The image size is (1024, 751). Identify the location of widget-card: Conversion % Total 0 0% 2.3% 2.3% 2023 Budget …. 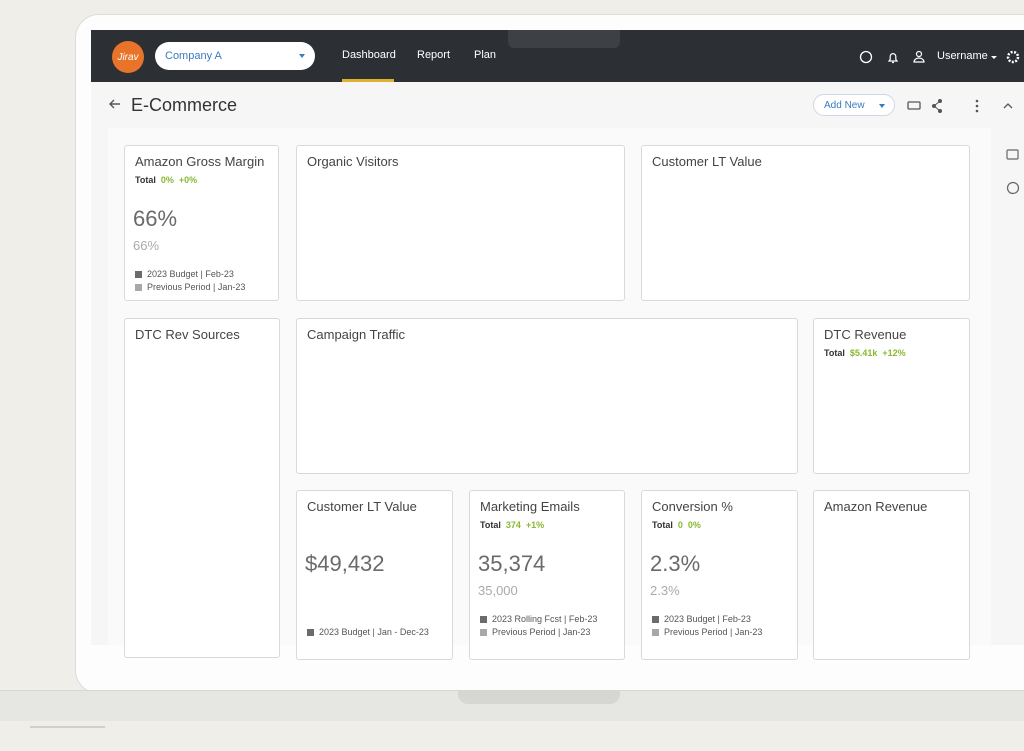
(719, 575).